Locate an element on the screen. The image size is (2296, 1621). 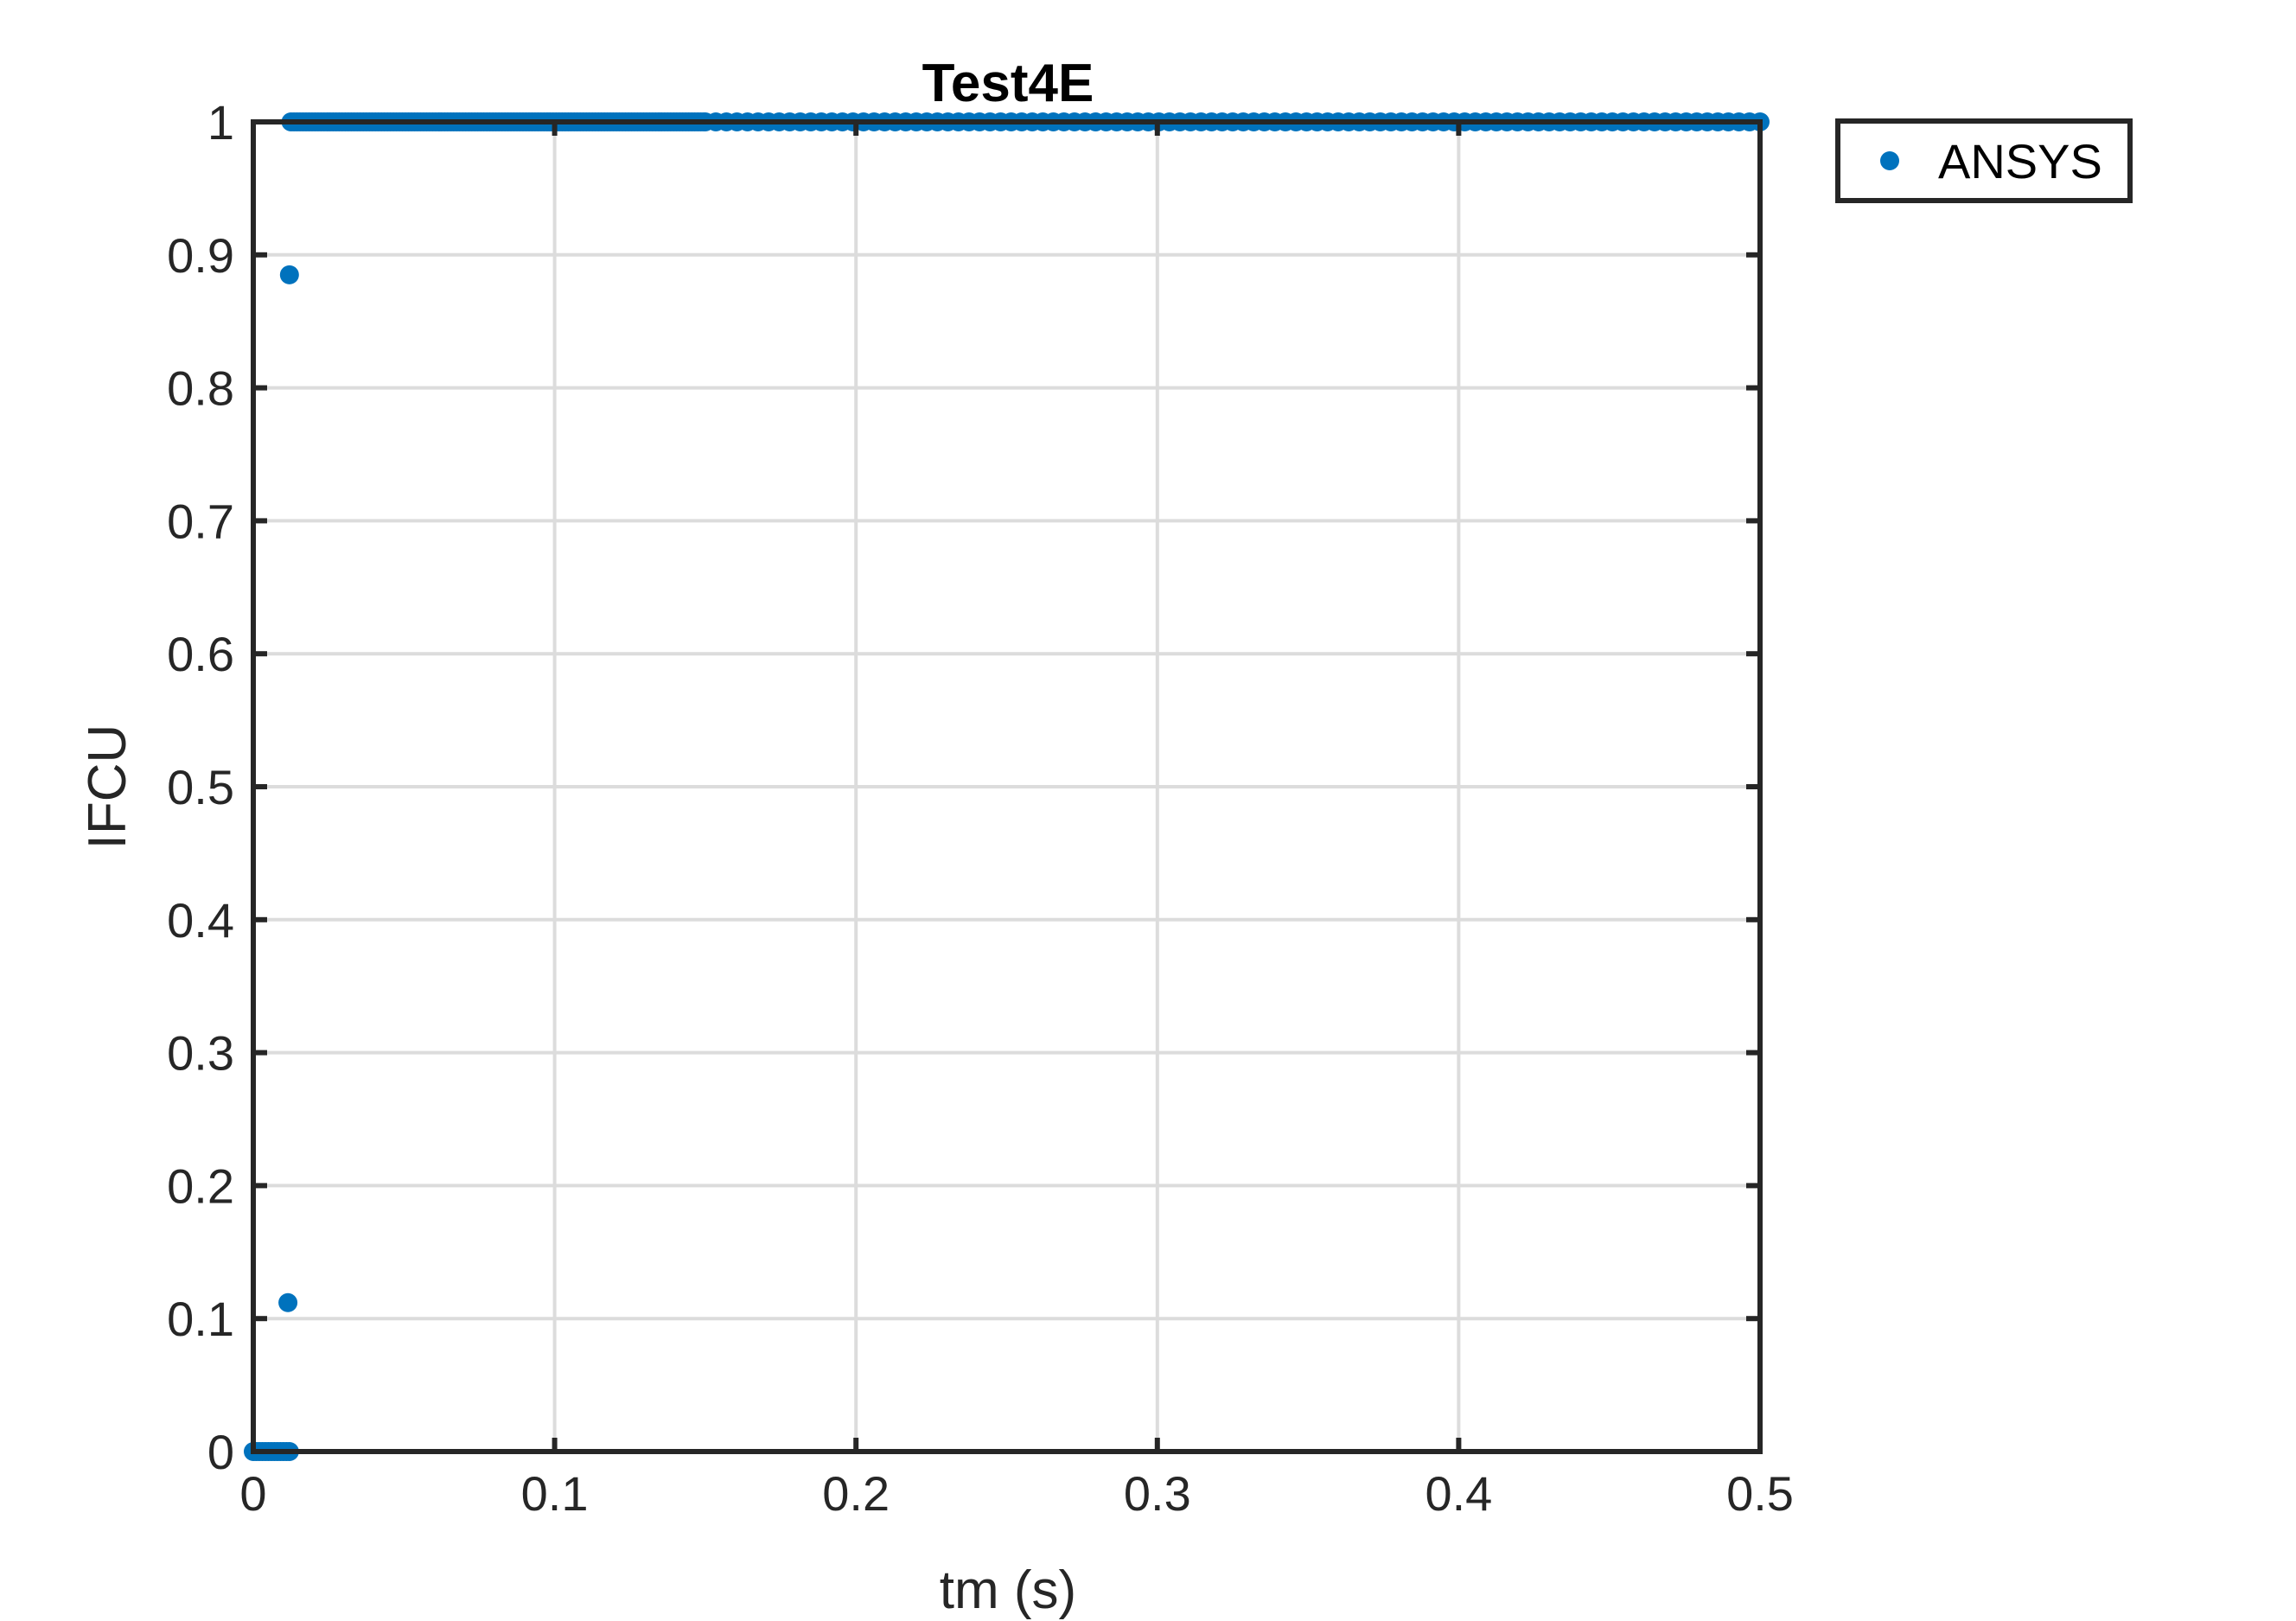
legend: ANSYS is located at coordinates (1984, 160).